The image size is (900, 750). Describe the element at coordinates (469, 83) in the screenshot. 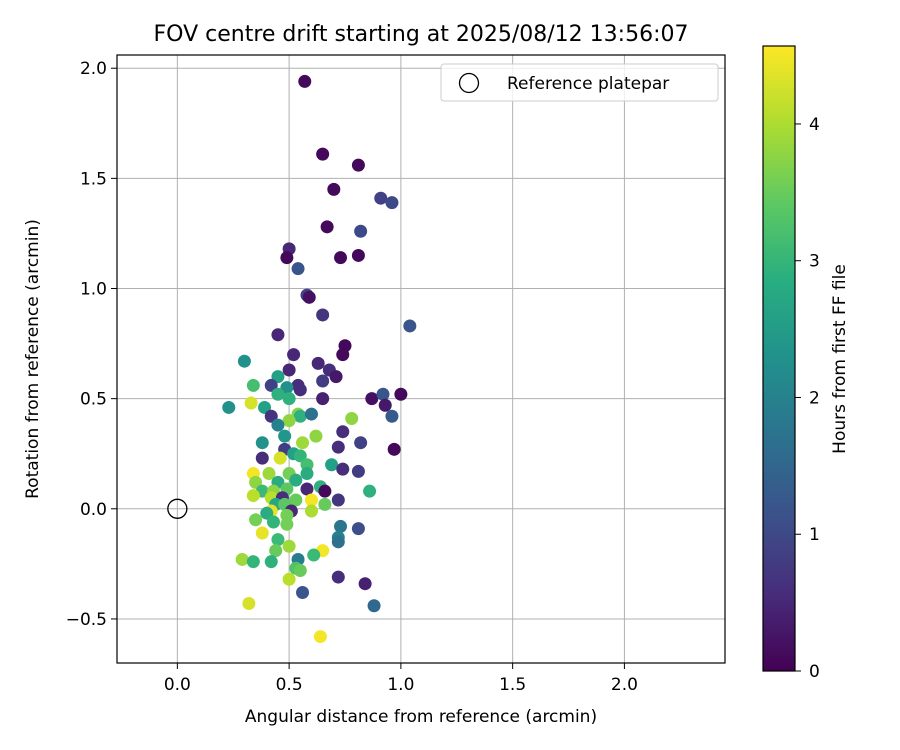

I see `legend-marker-reference` at that location.